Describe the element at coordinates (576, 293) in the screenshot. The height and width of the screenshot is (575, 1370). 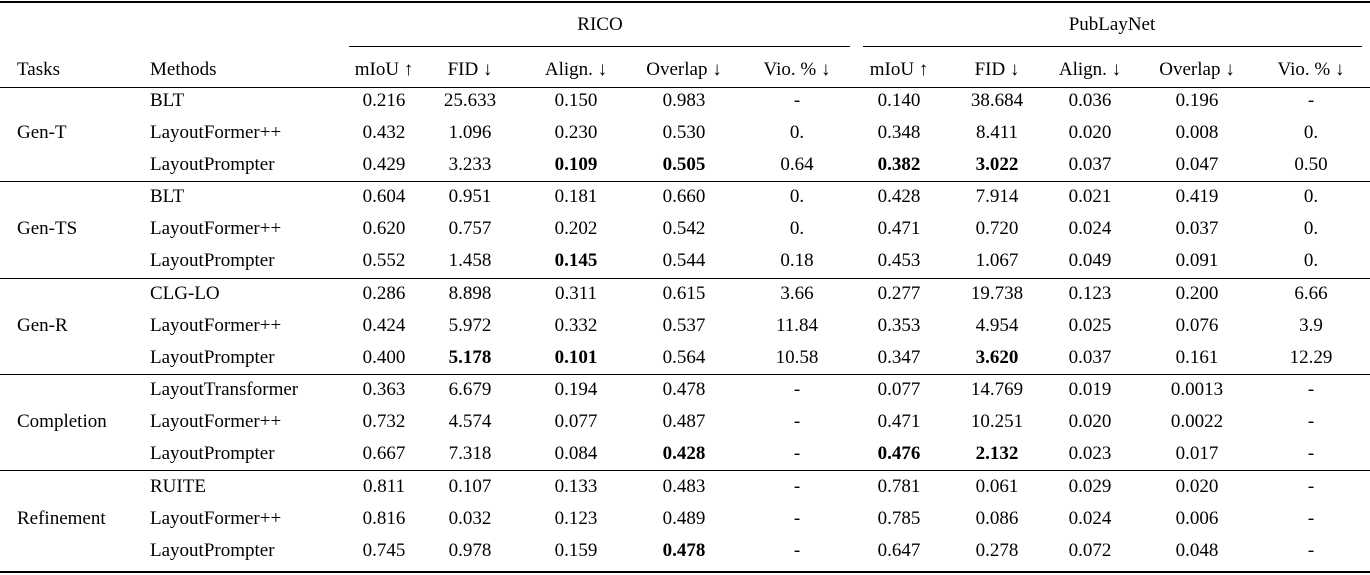
I see `table-cell: 0.311` at that location.